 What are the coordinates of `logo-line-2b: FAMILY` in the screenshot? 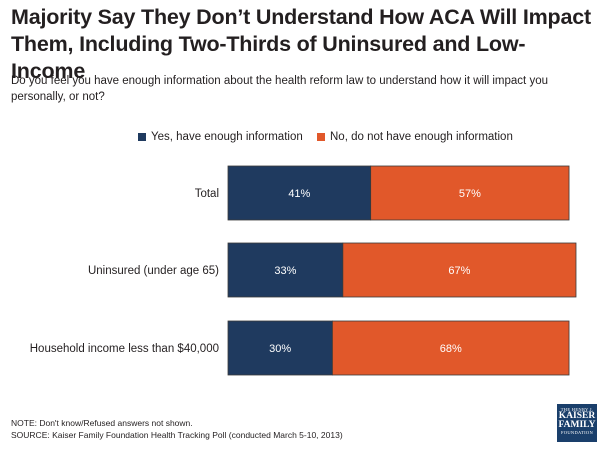 It's located at (577, 425).